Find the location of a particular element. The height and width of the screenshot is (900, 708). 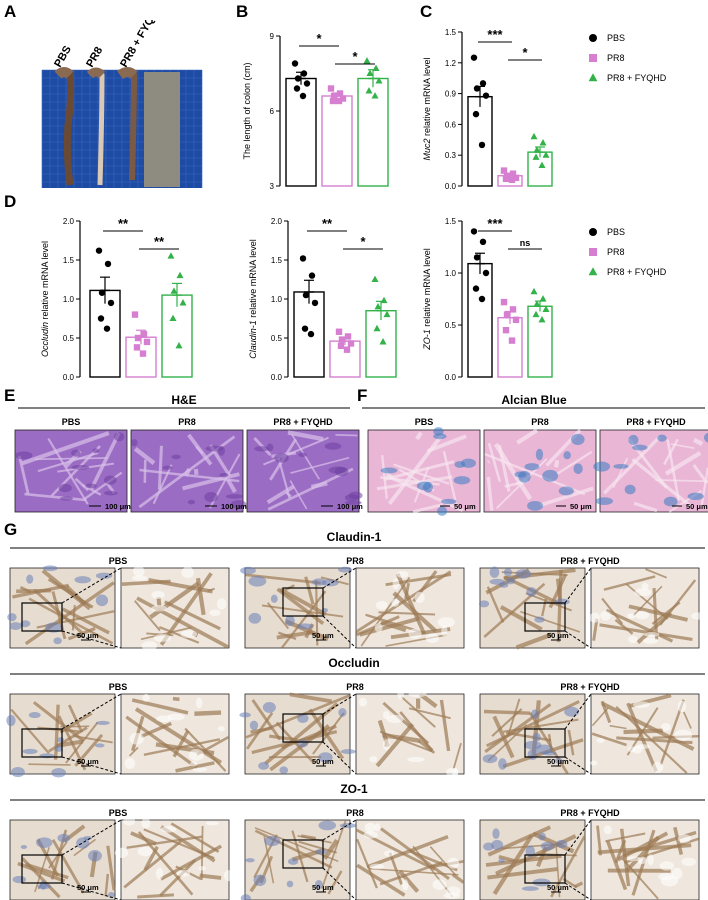

y-axis-label: Occludin relative mRNA level is located at coordinates (45, 299).